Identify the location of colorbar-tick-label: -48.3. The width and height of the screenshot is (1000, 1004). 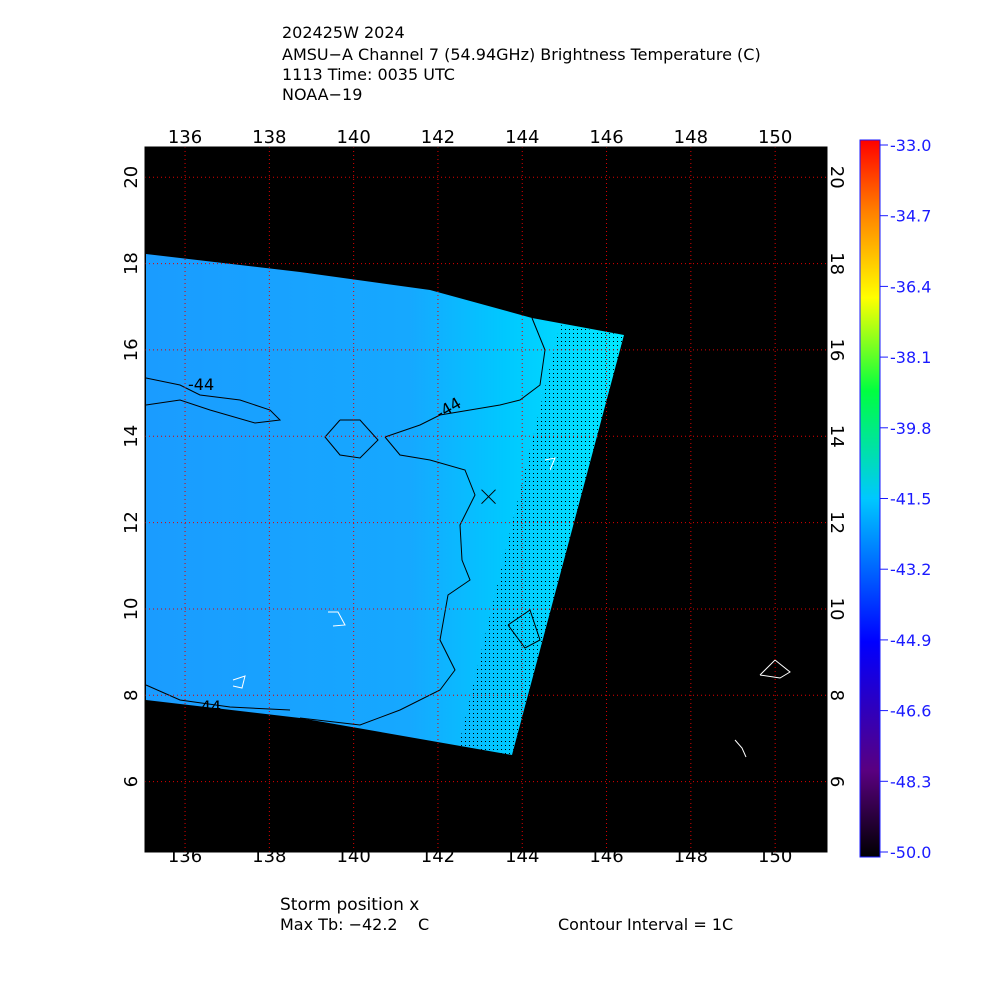
(910, 781).